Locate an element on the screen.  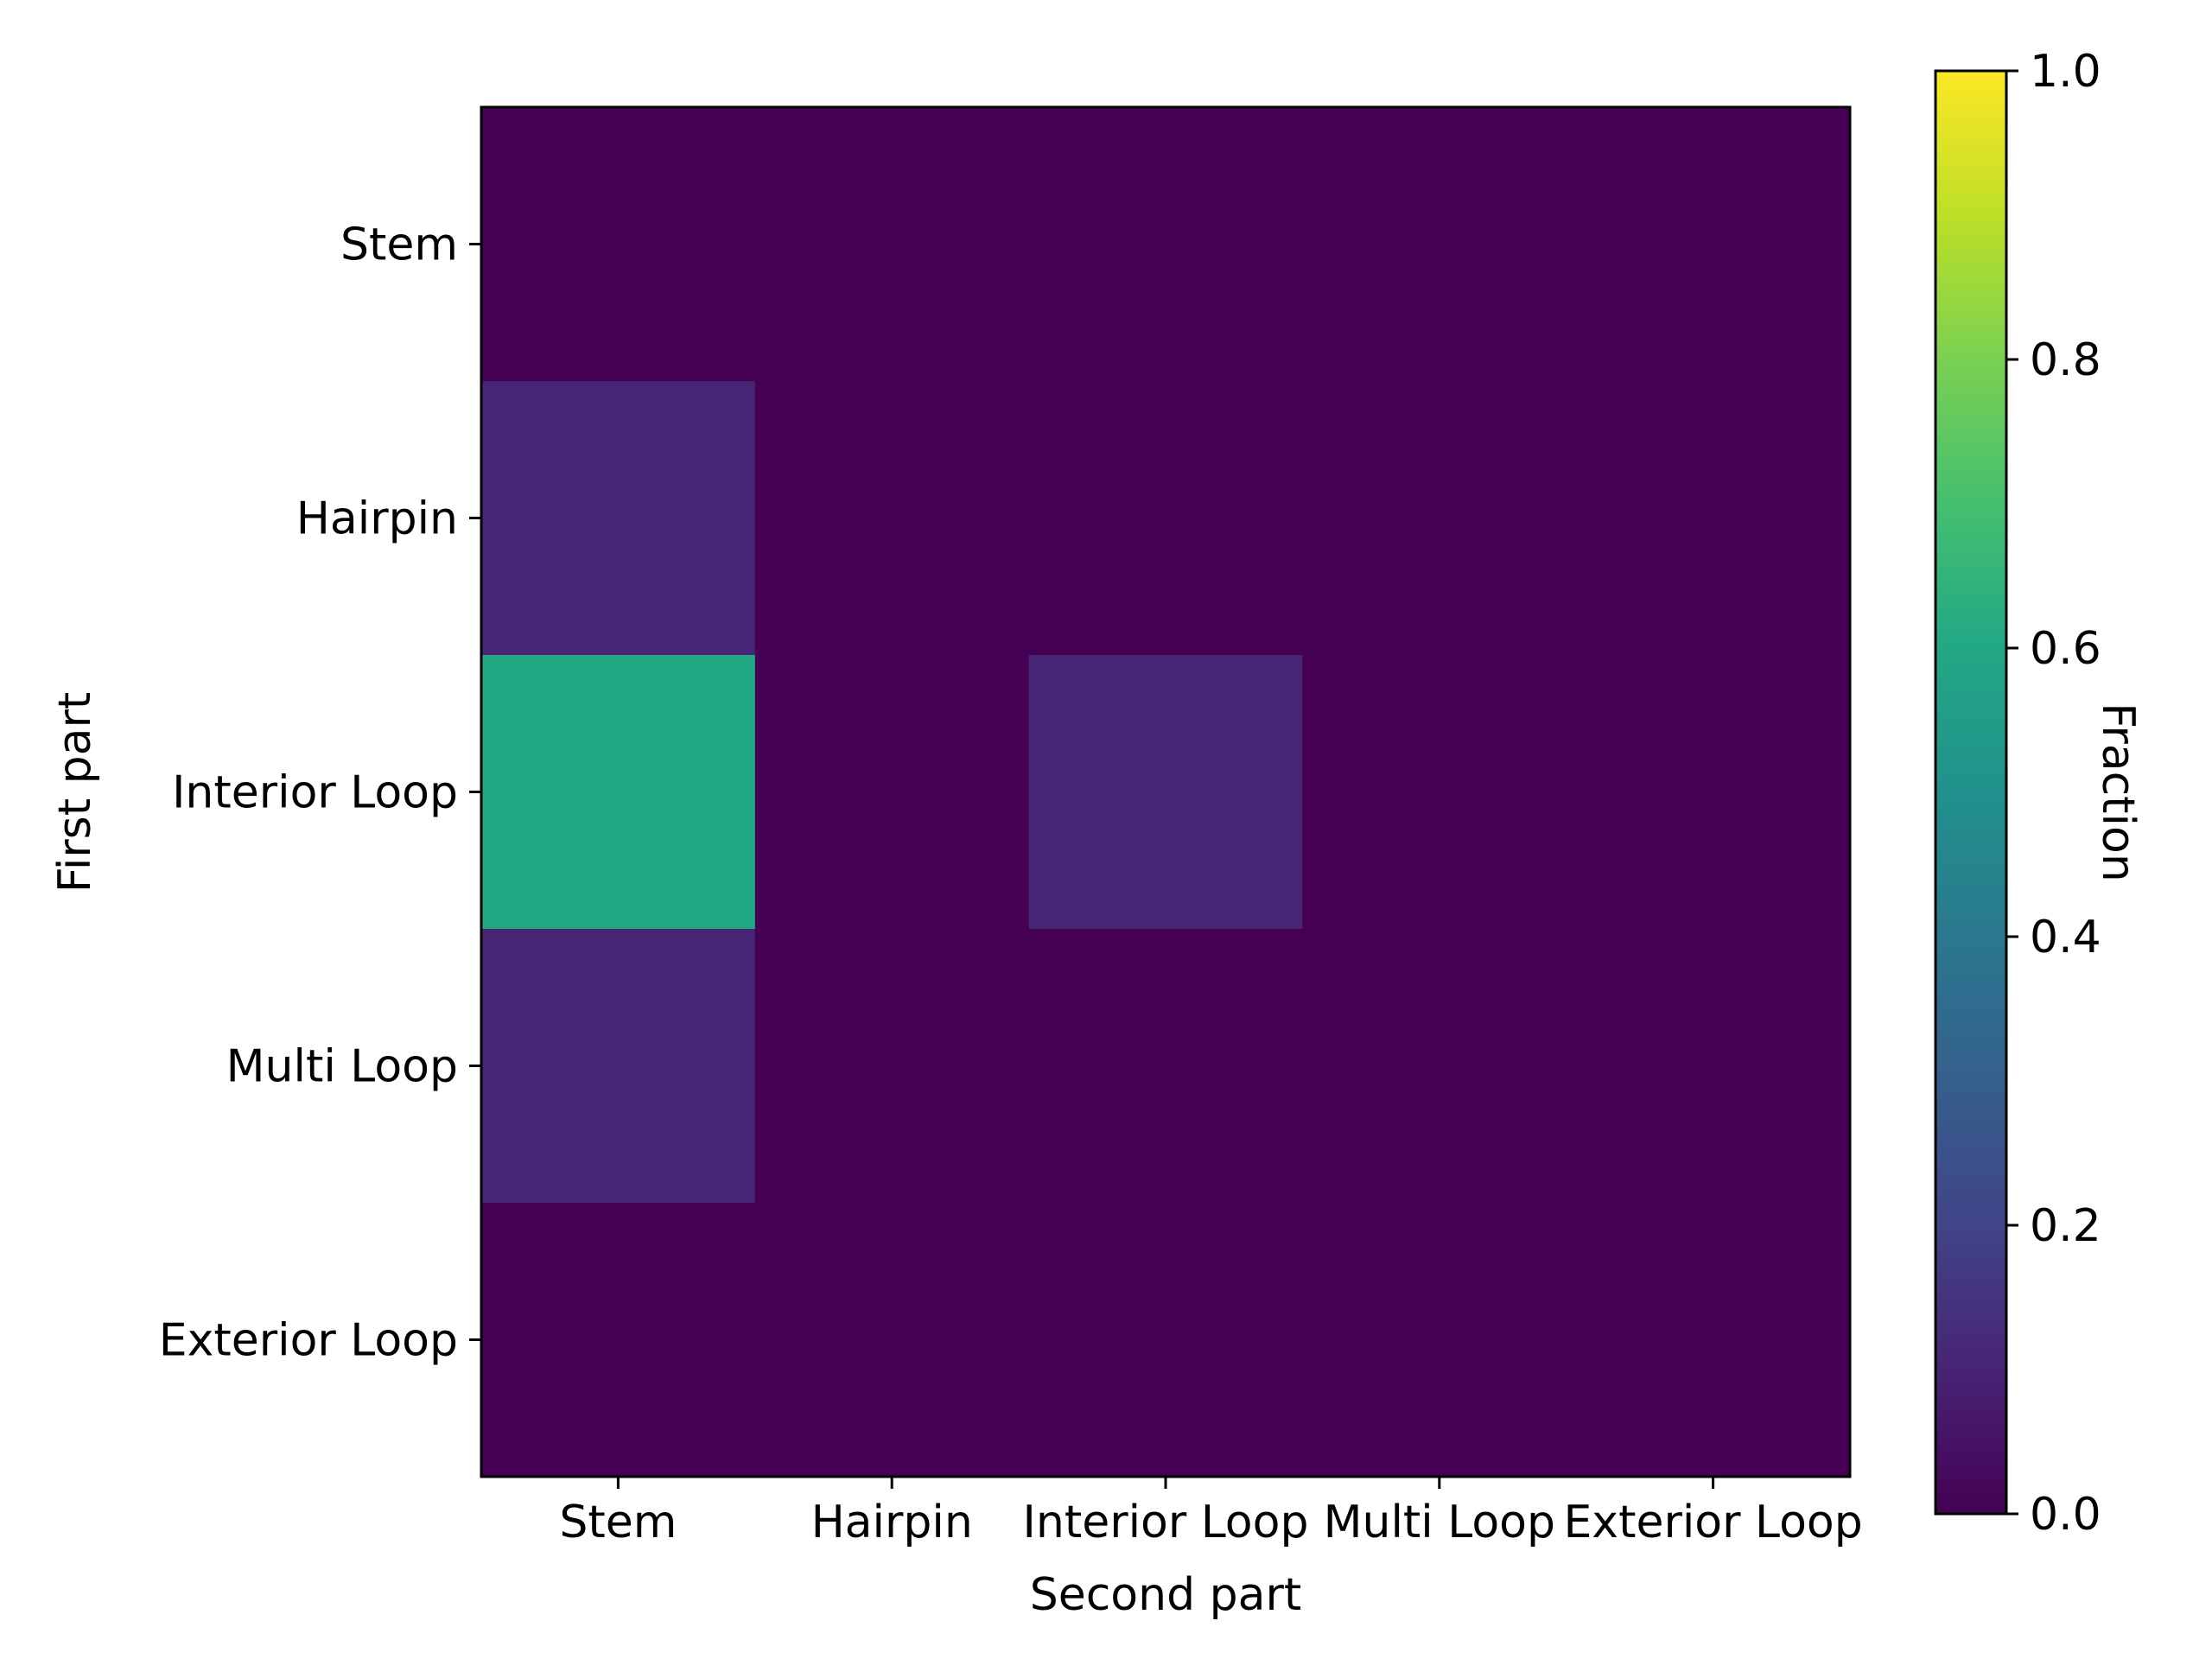
x-axis-label: Second part is located at coordinates (1166, 1595).